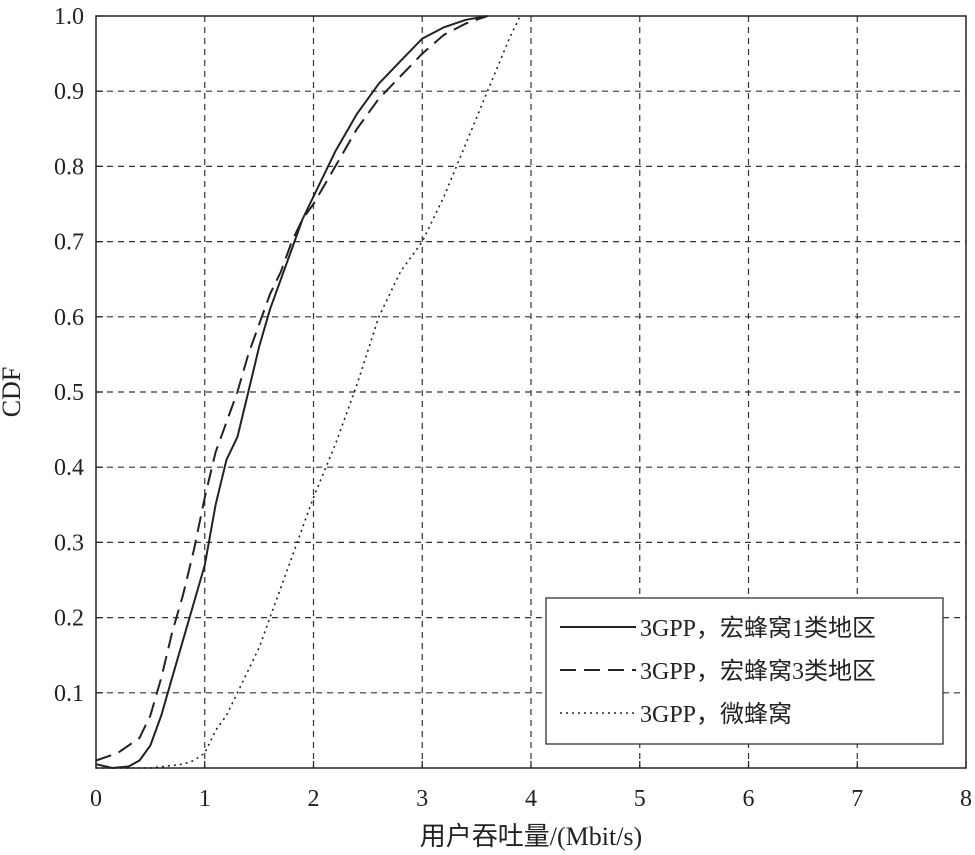 The width and height of the screenshot is (975, 855). I want to click on x-tick-label: 5, so click(640, 799).